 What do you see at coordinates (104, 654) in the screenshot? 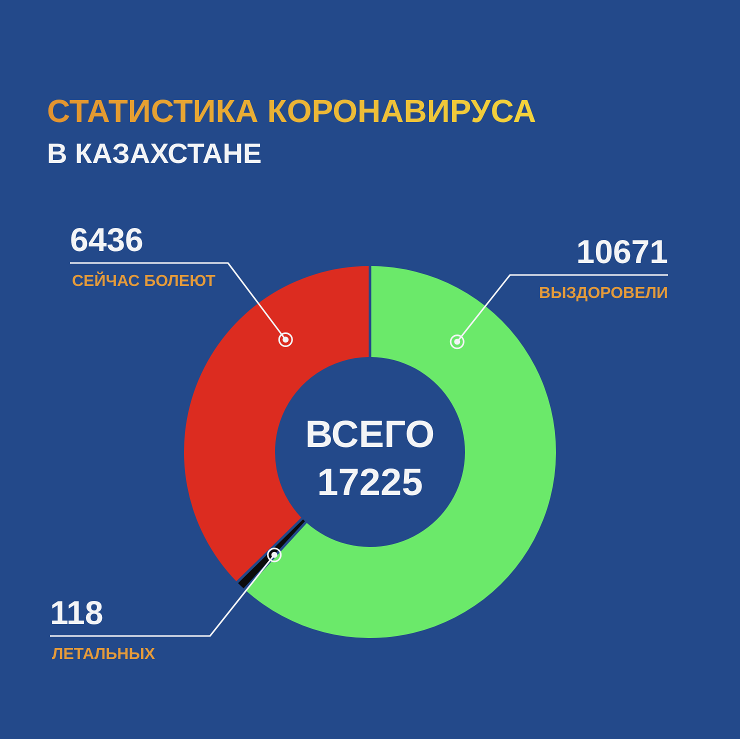
I see `slice-label: ЛЕТАЛЬНЫХ` at bounding box center [104, 654].